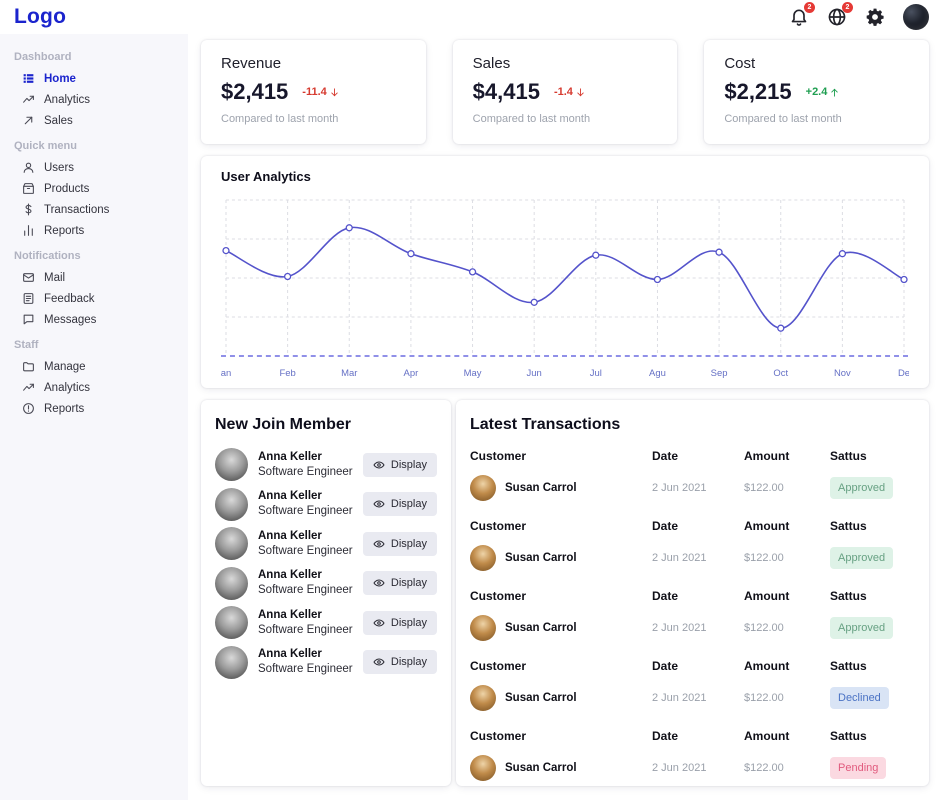 This screenshot has width=943, height=800. What do you see at coordinates (28, 366) in the screenshot?
I see `folder-icon` at bounding box center [28, 366].